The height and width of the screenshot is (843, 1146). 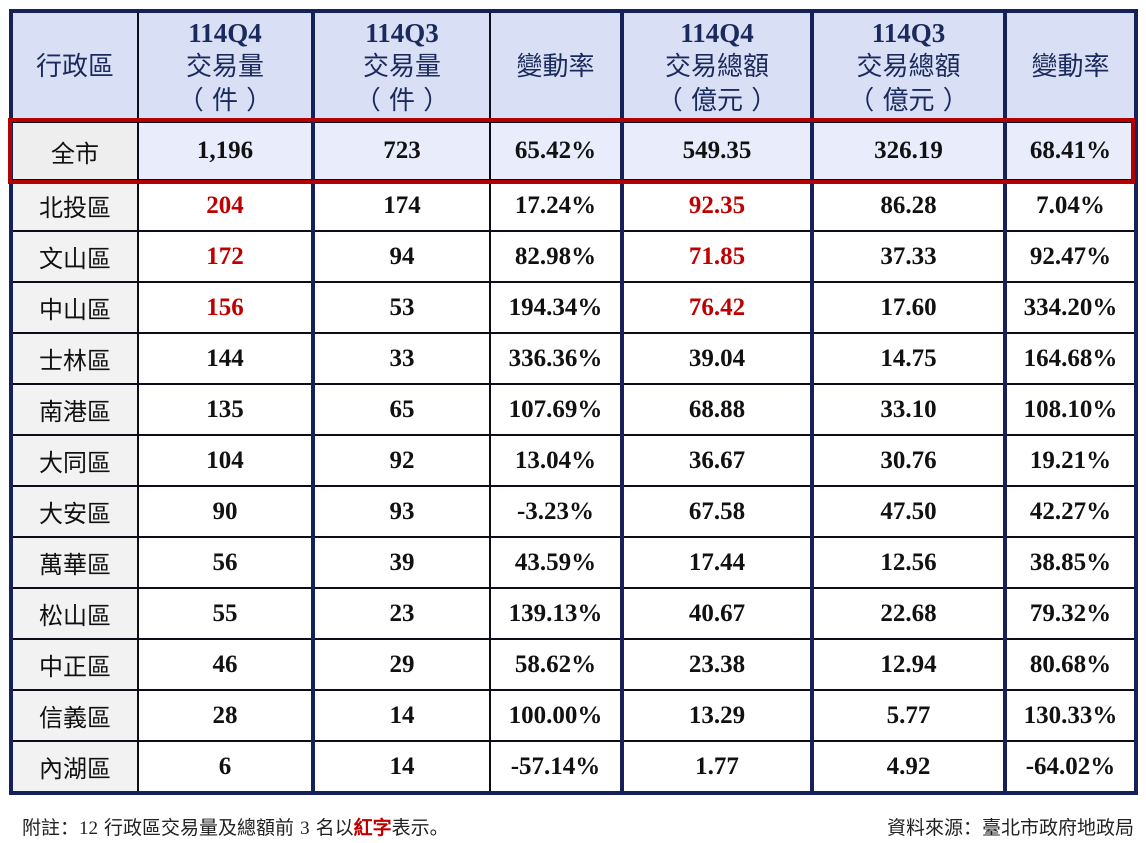 I want to click on header-q3-volume: 114Q3 交易量 （ 件 ）, so click(x=401, y=66).